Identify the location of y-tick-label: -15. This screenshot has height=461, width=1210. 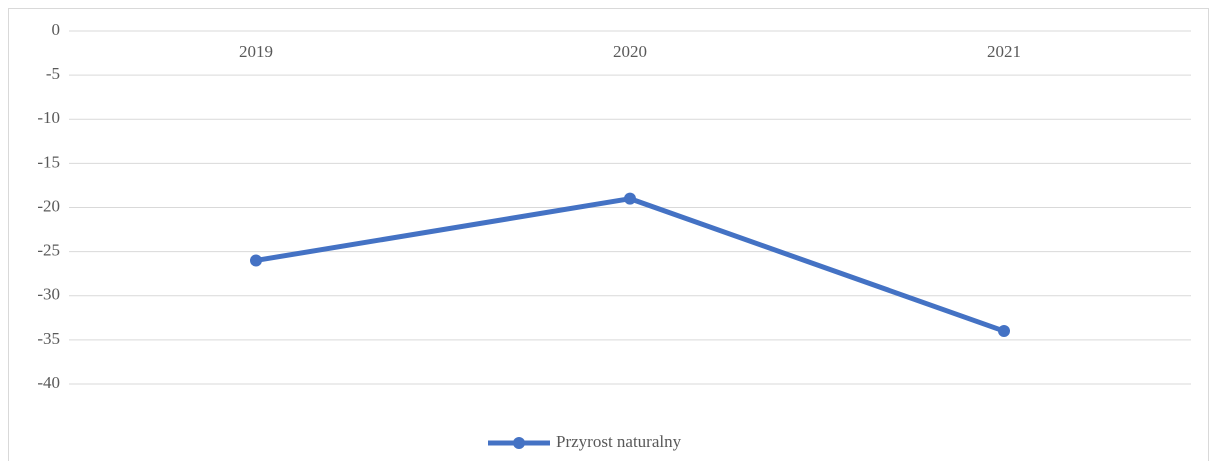
(48, 161).